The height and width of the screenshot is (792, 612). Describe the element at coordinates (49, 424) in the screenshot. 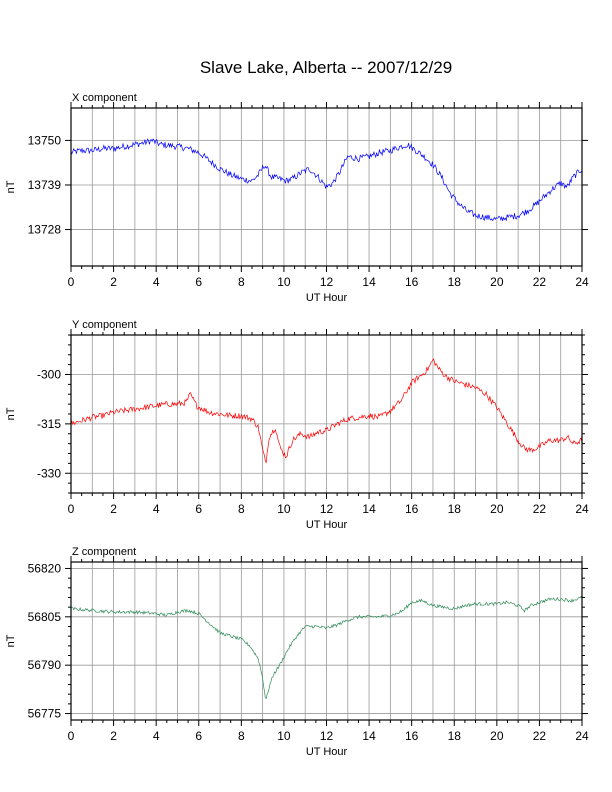

I see `y-tick-label: -315` at that location.